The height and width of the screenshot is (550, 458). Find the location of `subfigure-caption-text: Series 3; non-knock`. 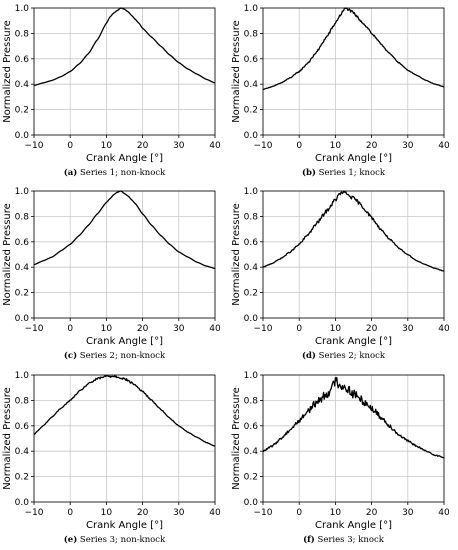

subfigure-caption-text: Series 3; non-knock is located at coordinates (121, 540).